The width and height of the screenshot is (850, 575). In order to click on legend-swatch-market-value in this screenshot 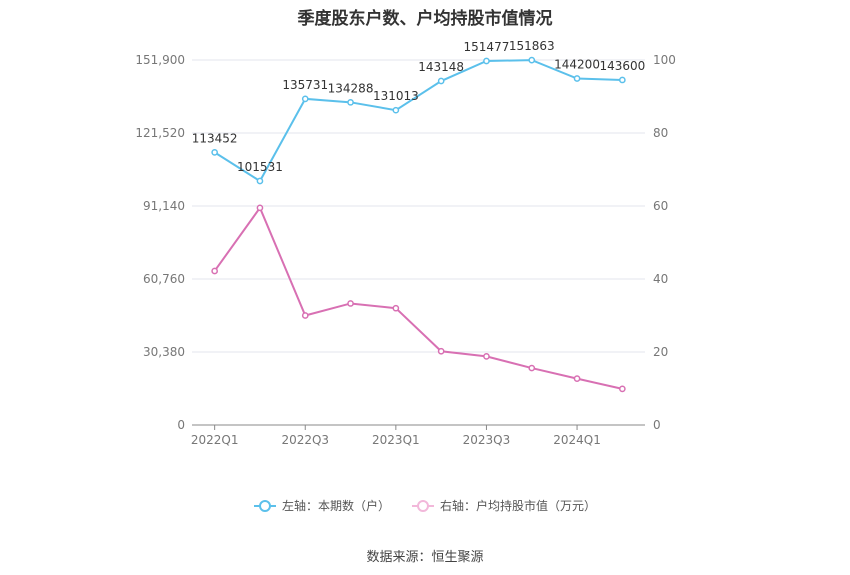, I will do `click(423, 506)`.